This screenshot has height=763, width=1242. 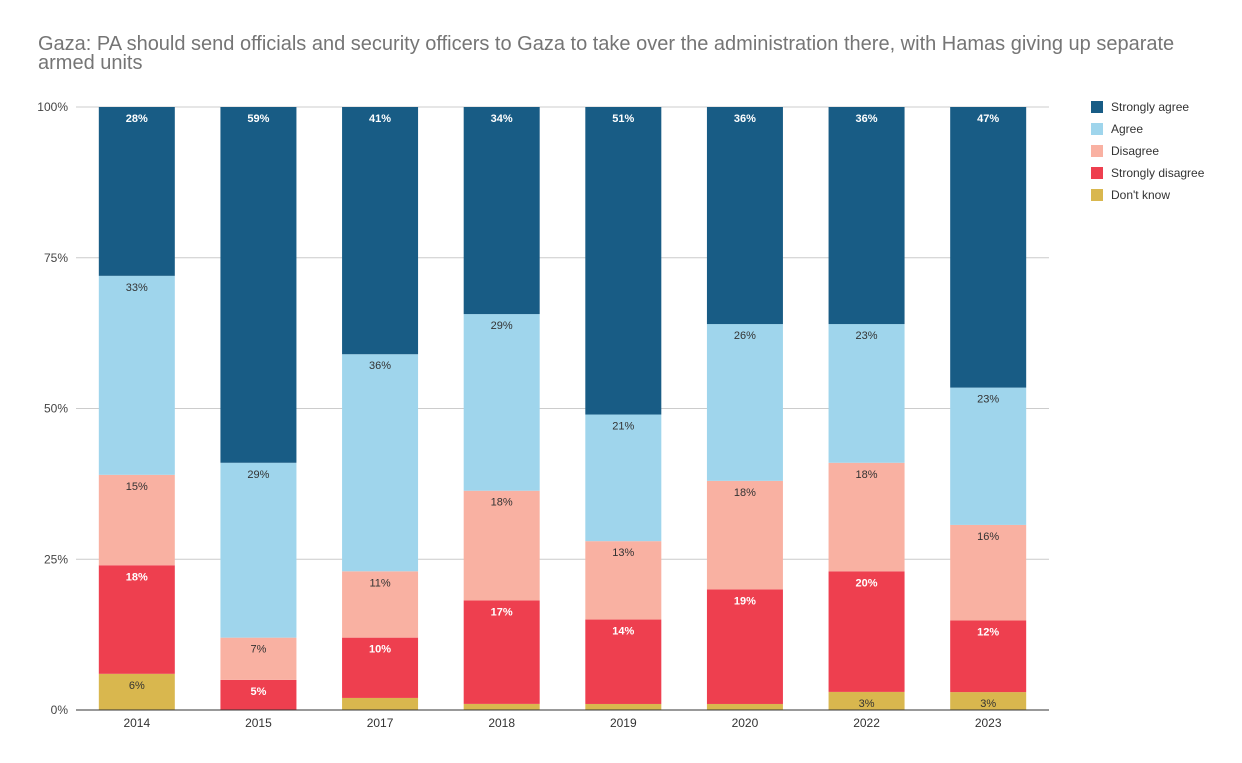 I want to click on data-label: 34%, so click(x=502, y=119).